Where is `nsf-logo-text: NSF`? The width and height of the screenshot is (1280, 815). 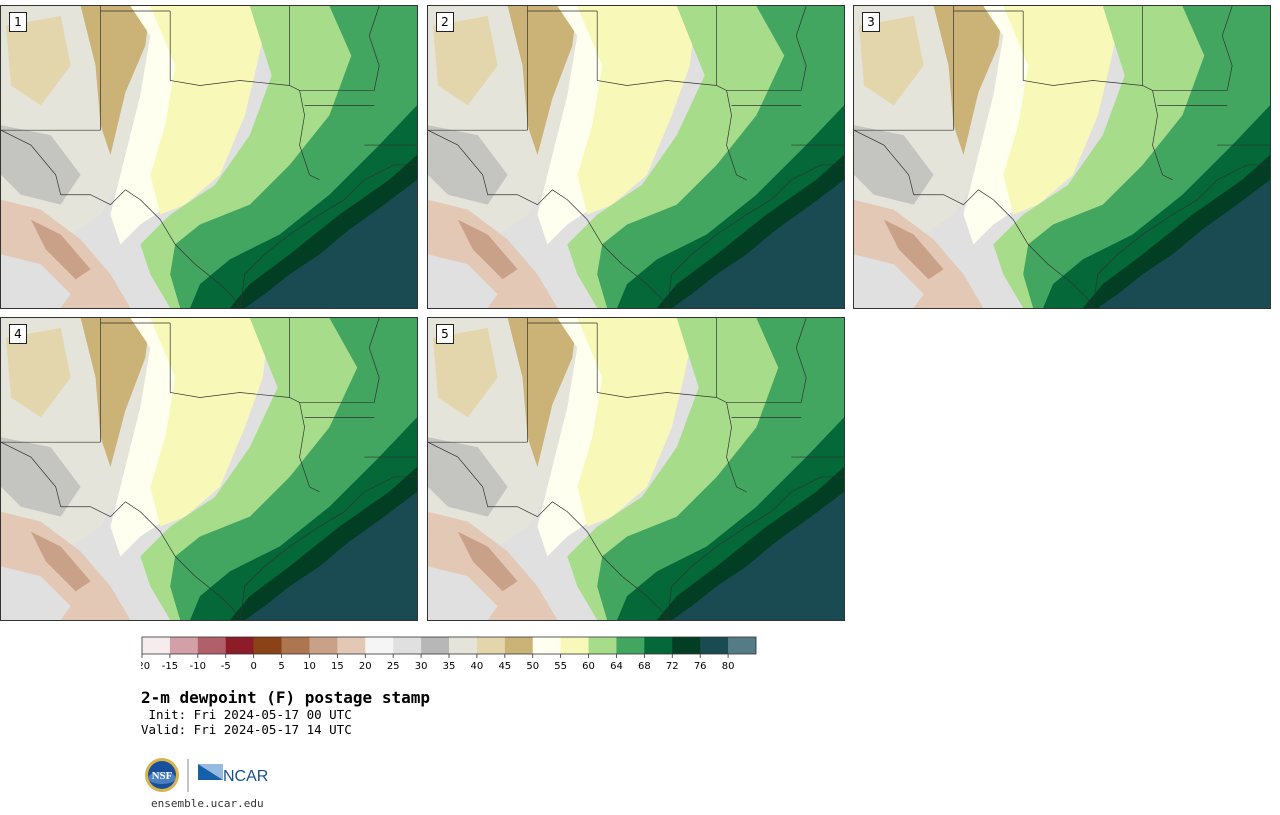
nsf-logo-text: NSF is located at coordinates (162, 776).